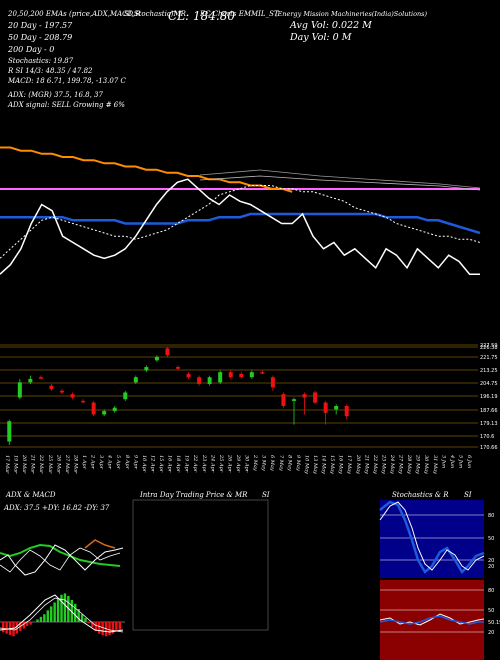 This screenshot has height=660, width=500. What do you see at coordinates (50, 464) in the screenshot?
I see `x-tick-label: 25 Mar` at bounding box center [50, 464].